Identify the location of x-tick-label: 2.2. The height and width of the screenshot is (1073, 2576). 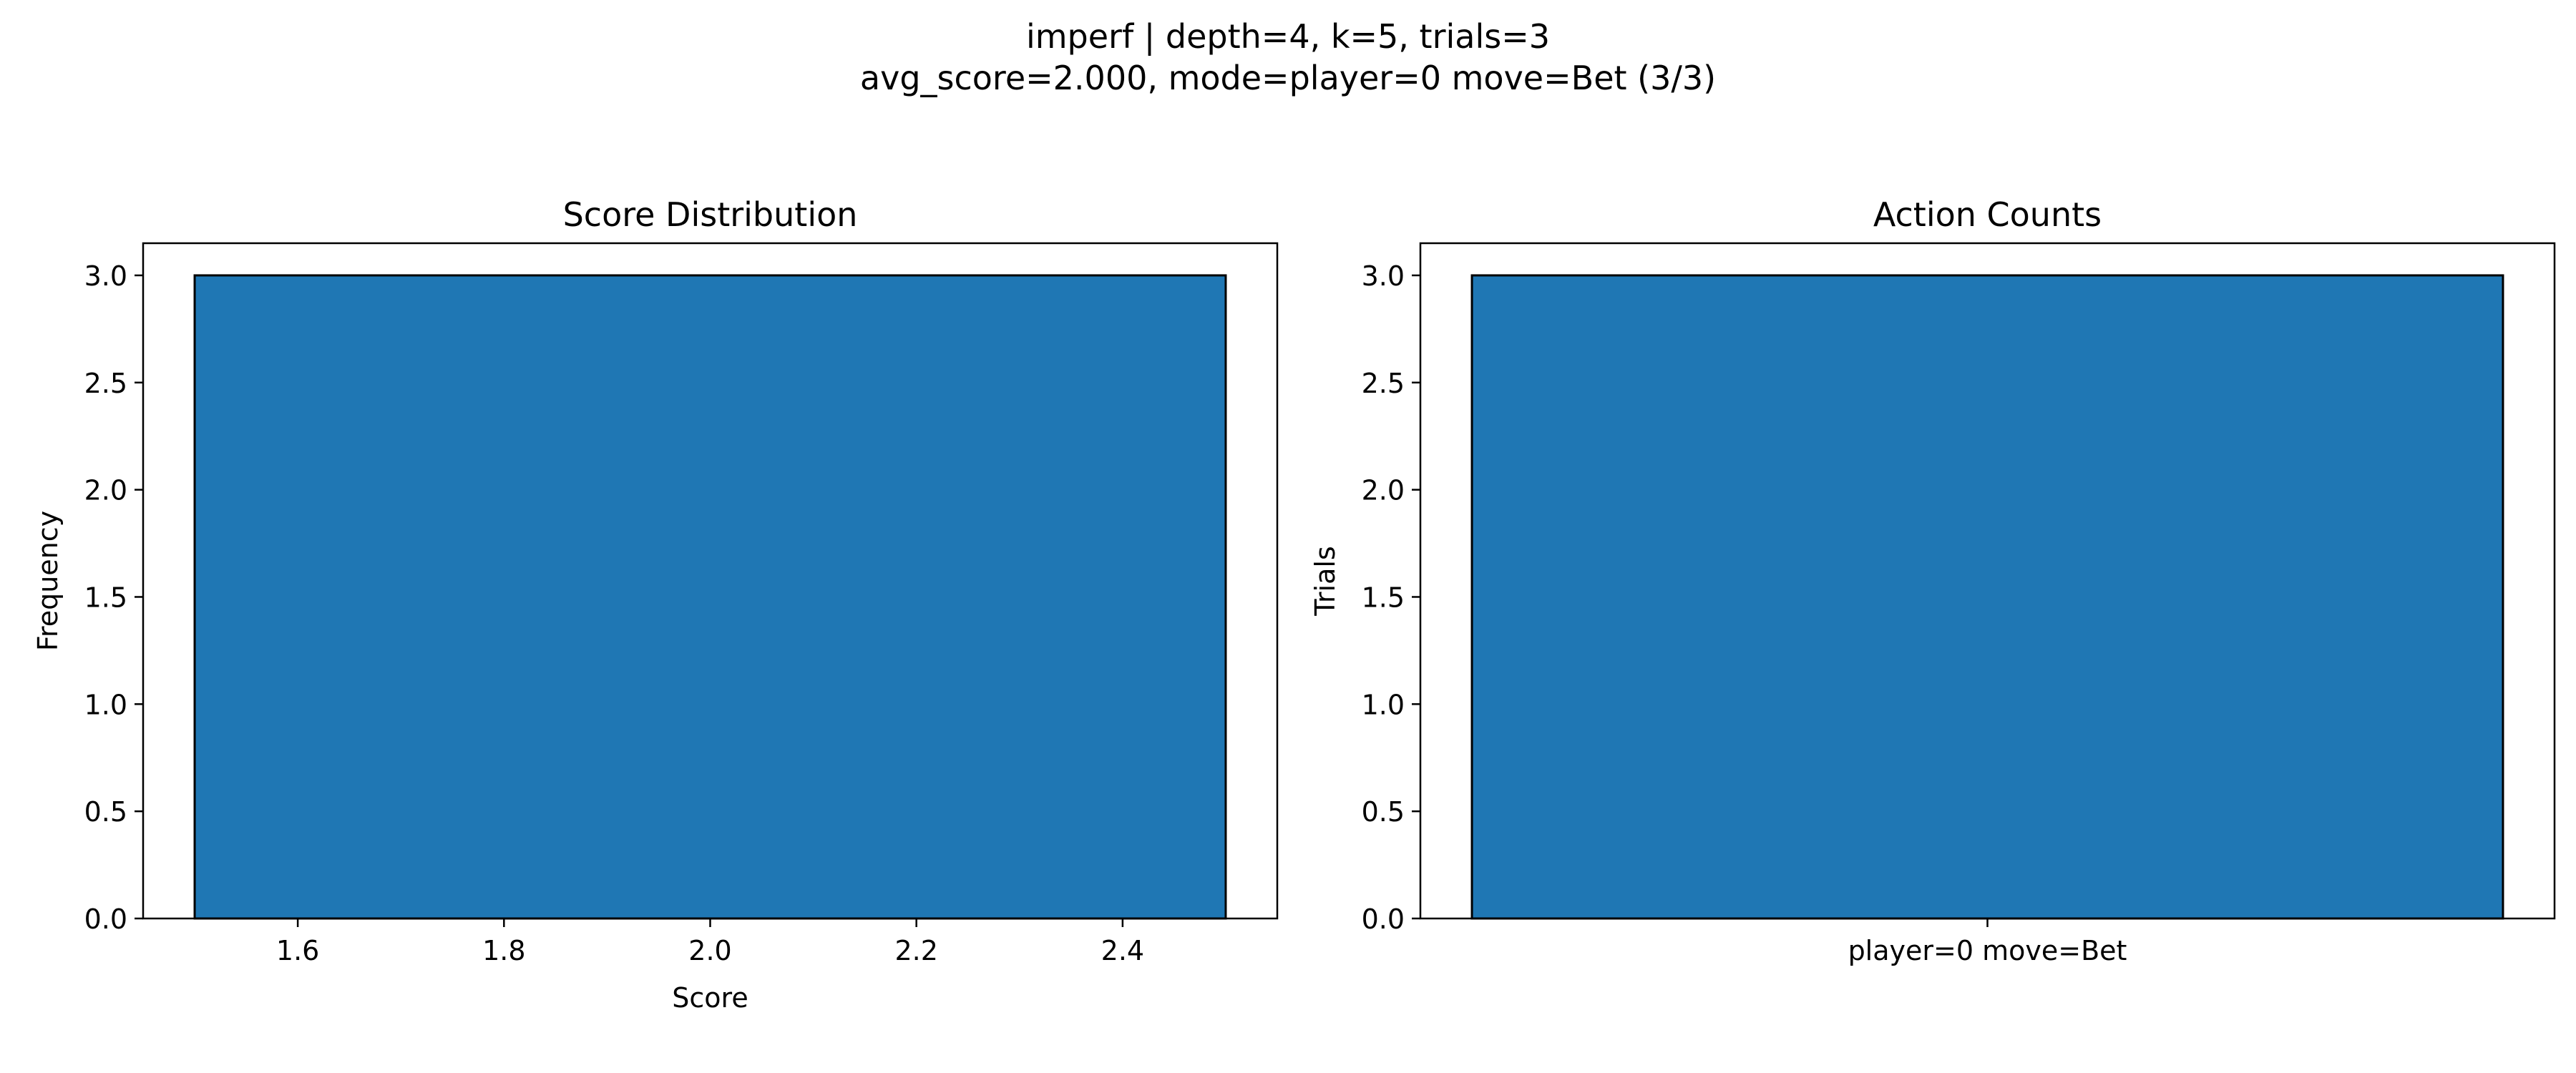
(915, 950).